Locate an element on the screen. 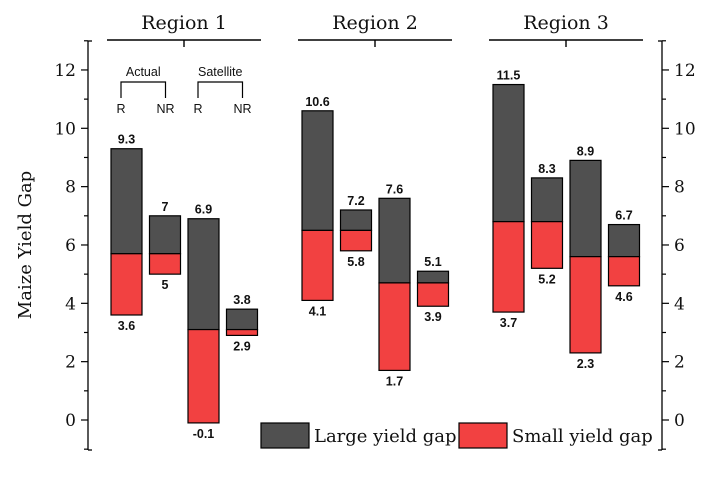 The width and height of the screenshot is (713, 484). bar-bottom-label: 4.1 is located at coordinates (317, 311).